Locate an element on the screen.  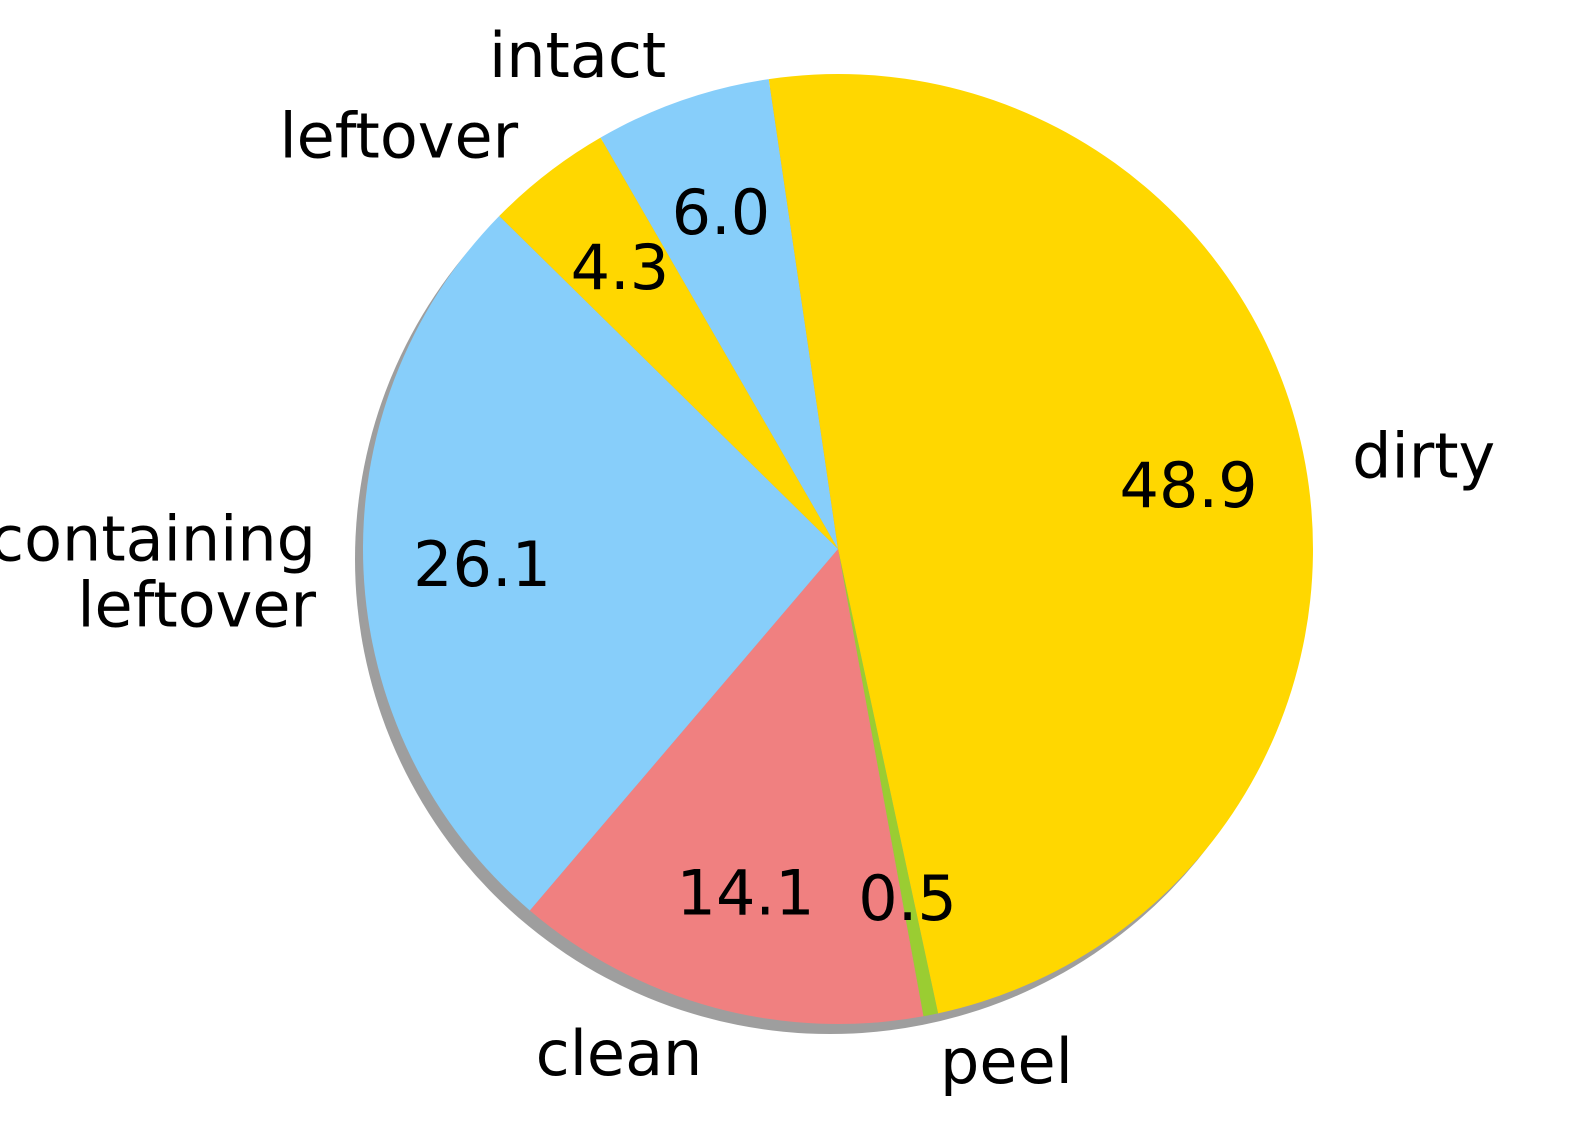
slice-peel is located at coordinates (888, 783).